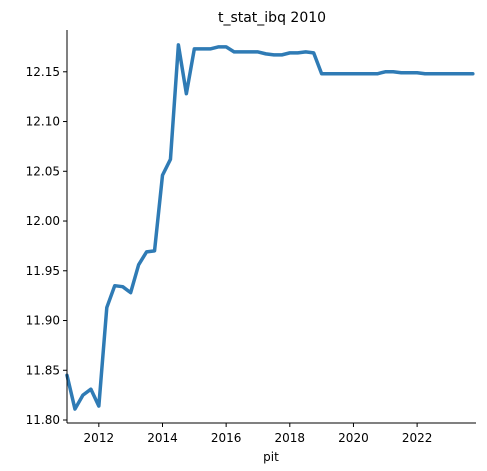 This screenshot has width=487, height=471. I want to click on chart-title: t_stat_ibq 2010, so click(272, 18).